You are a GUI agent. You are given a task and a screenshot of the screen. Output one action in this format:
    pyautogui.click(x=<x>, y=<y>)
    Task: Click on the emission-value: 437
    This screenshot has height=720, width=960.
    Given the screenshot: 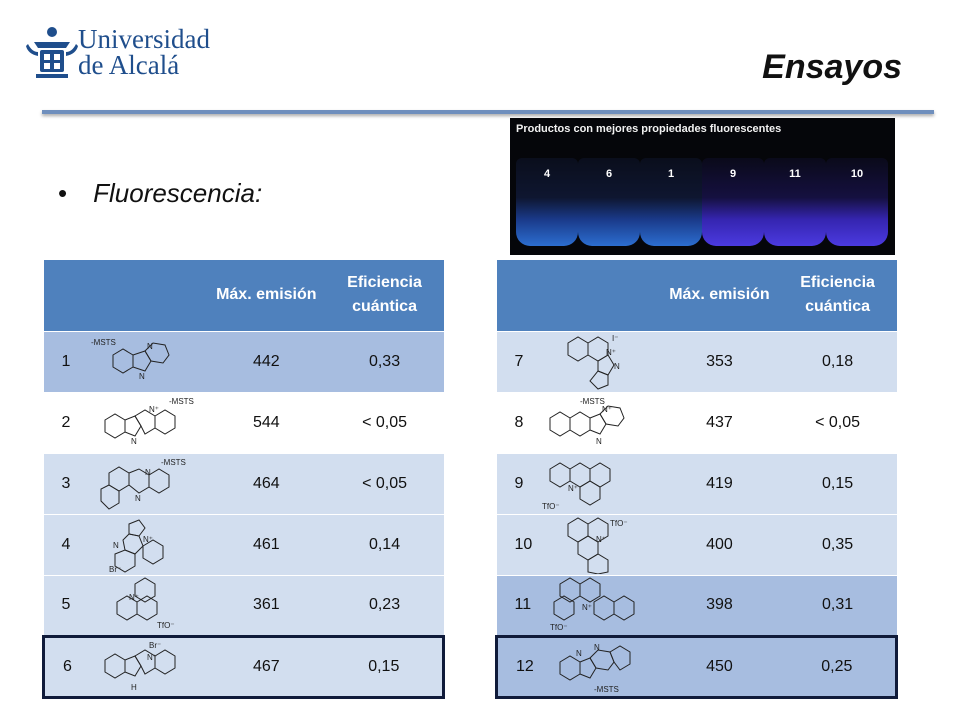 What is the action you would take?
    pyautogui.click(x=719, y=422)
    